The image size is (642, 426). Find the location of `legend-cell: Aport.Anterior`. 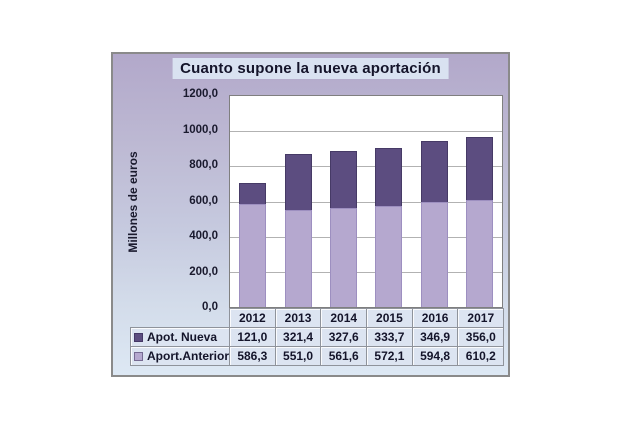

legend-cell: Aport.Anterior is located at coordinates (180, 356).